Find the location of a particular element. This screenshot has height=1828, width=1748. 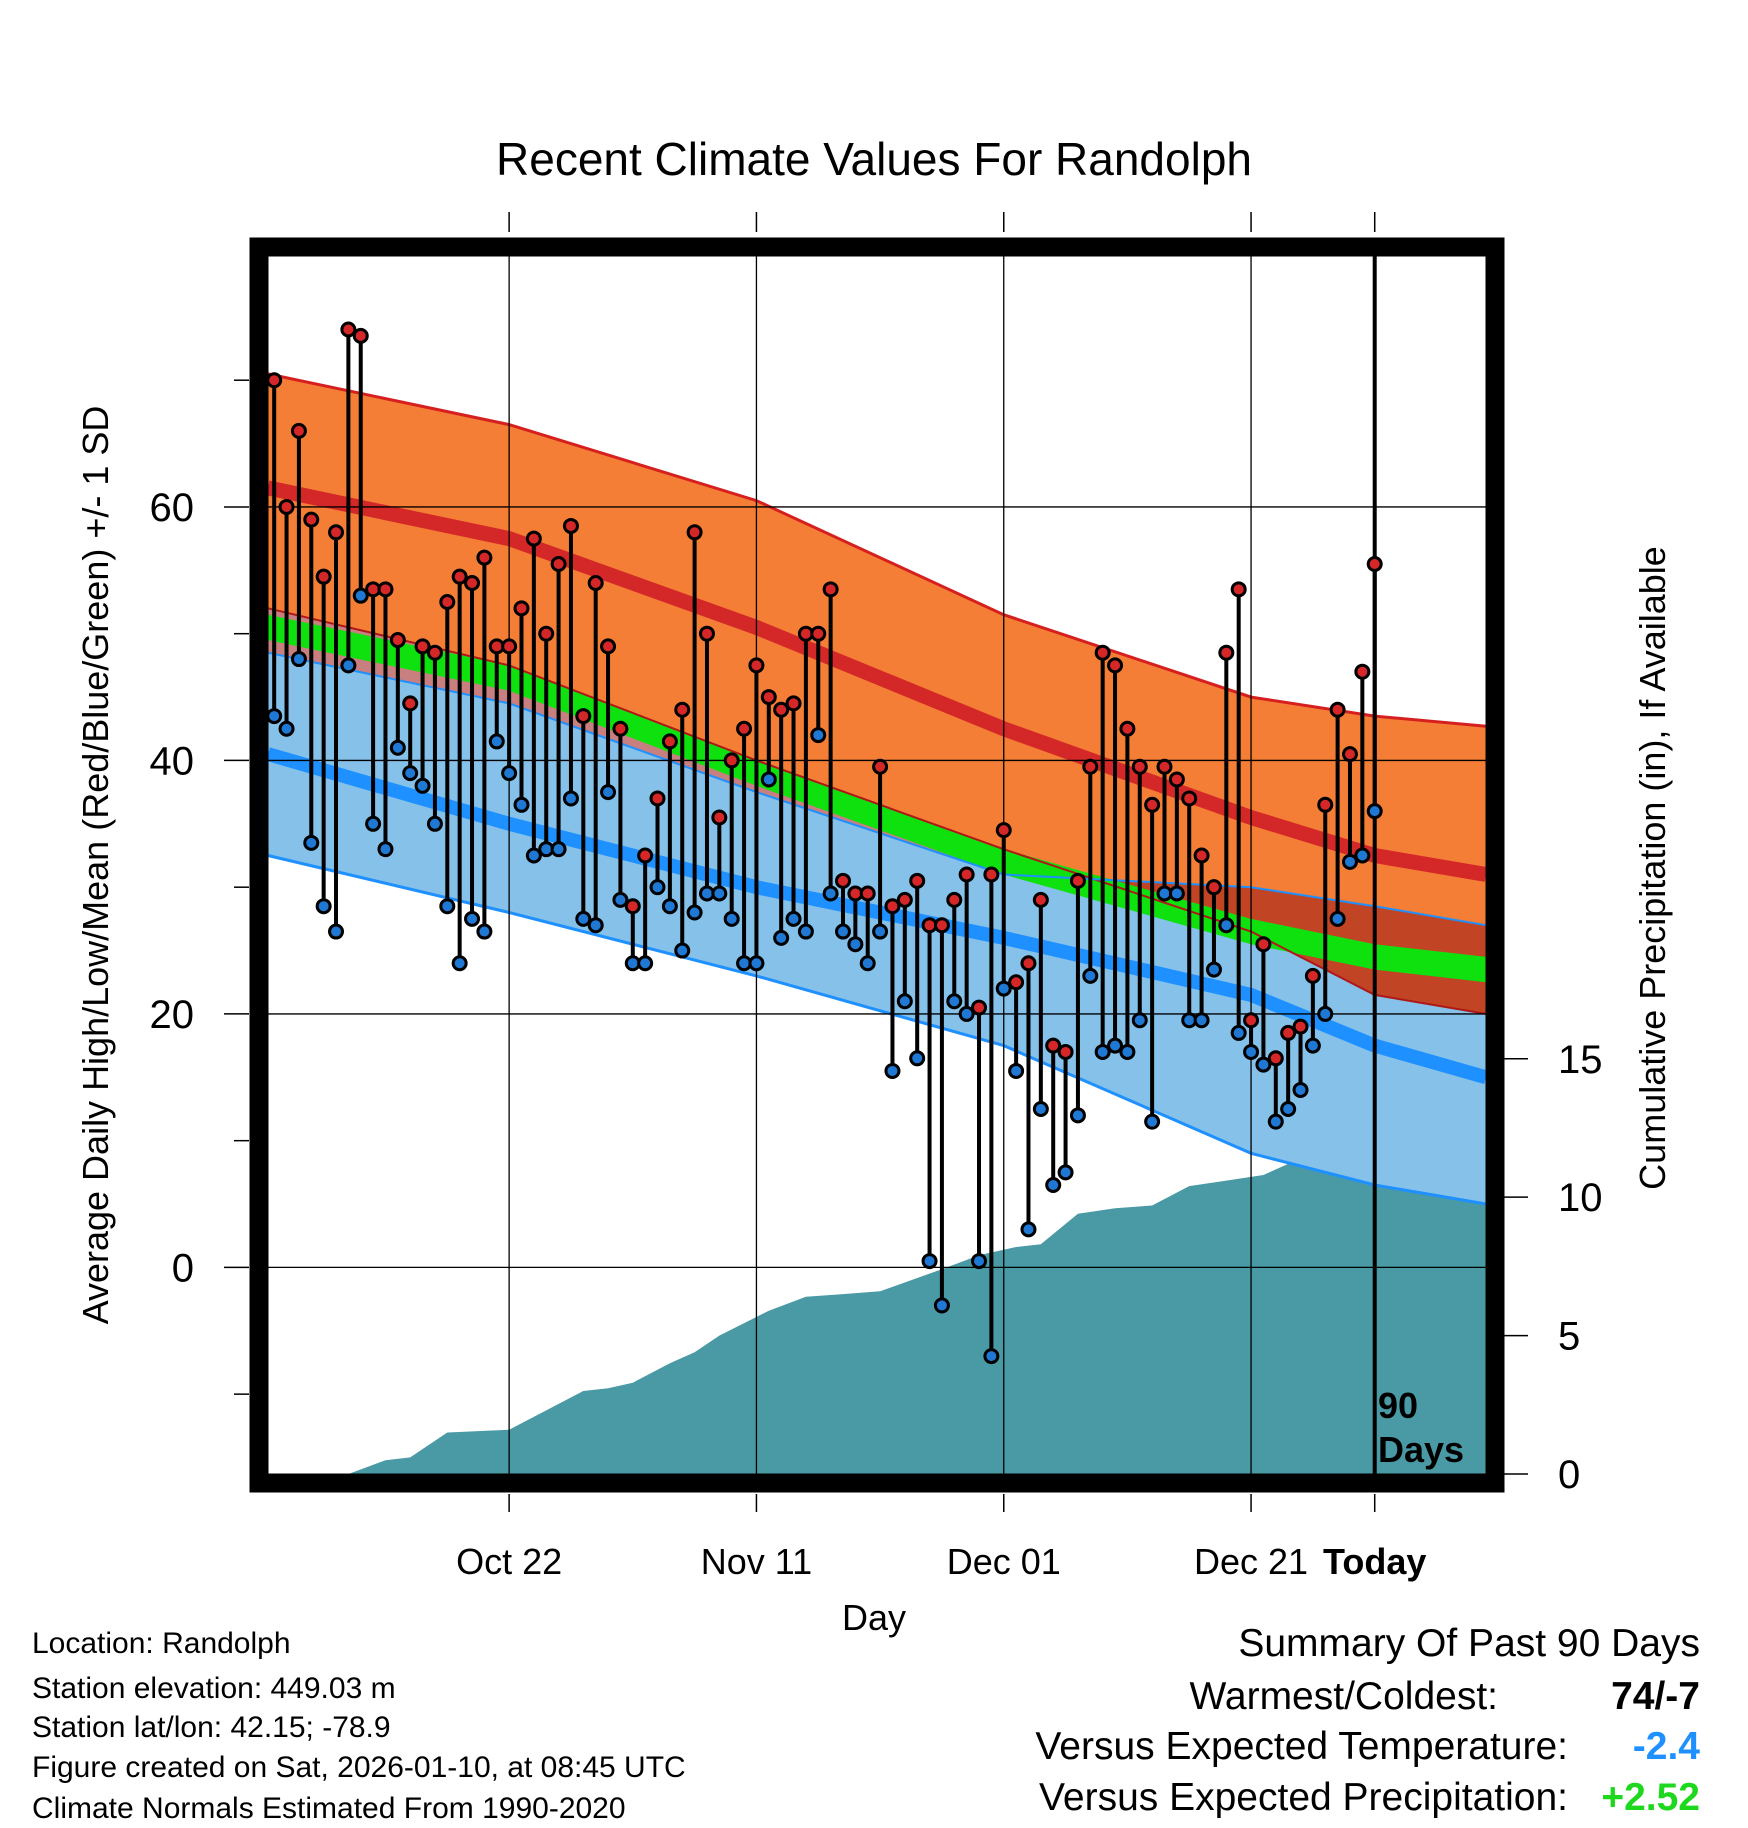

x-axis-label: Day is located at coordinates (874, 1617).